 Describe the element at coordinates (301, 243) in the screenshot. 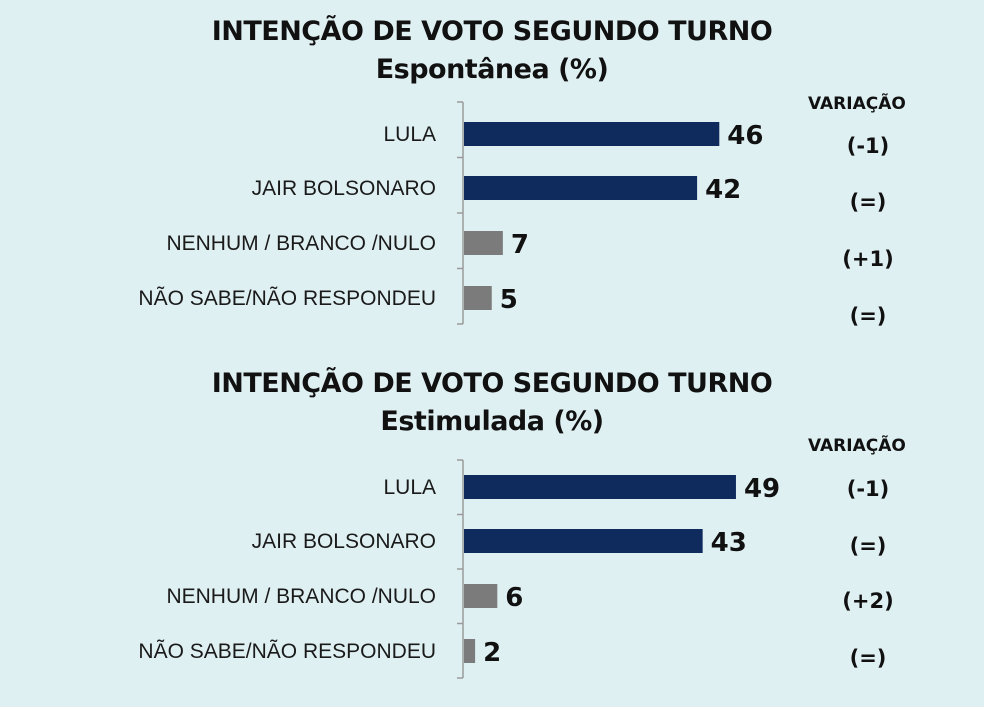

I see `chart1-category-label: NENHUM / BRANCO /NULO` at that location.